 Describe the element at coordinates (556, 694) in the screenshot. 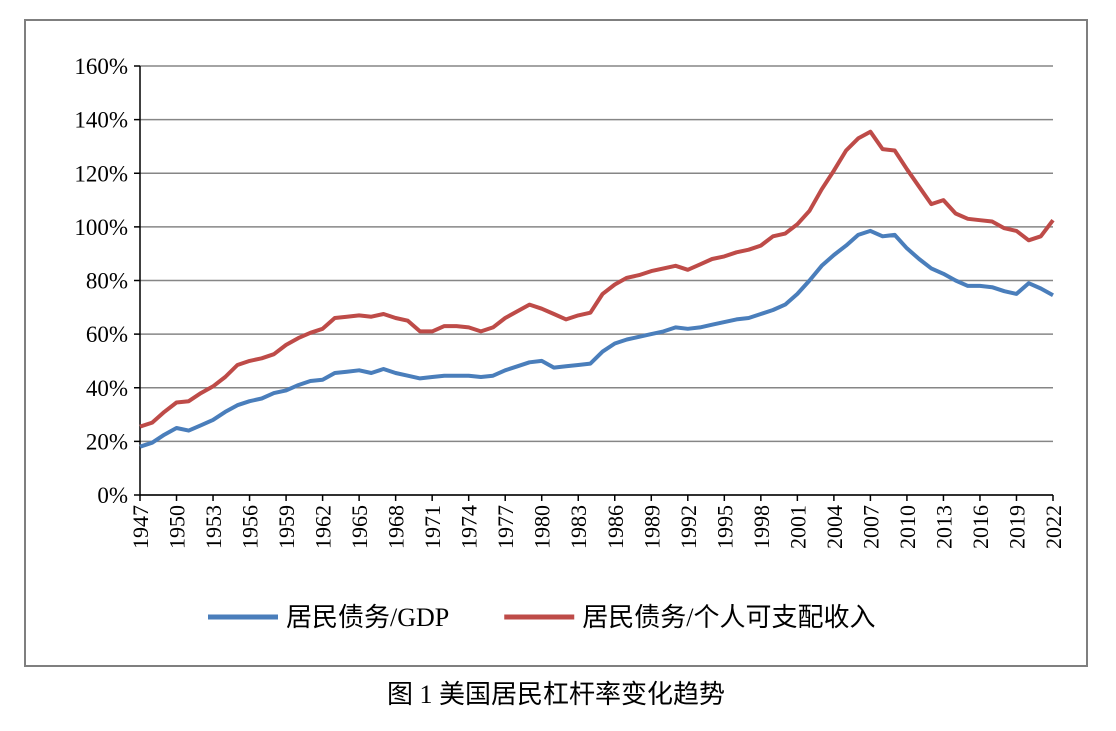

I see `caption: 图 1 美国居民杠杆率变化趋势` at that location.